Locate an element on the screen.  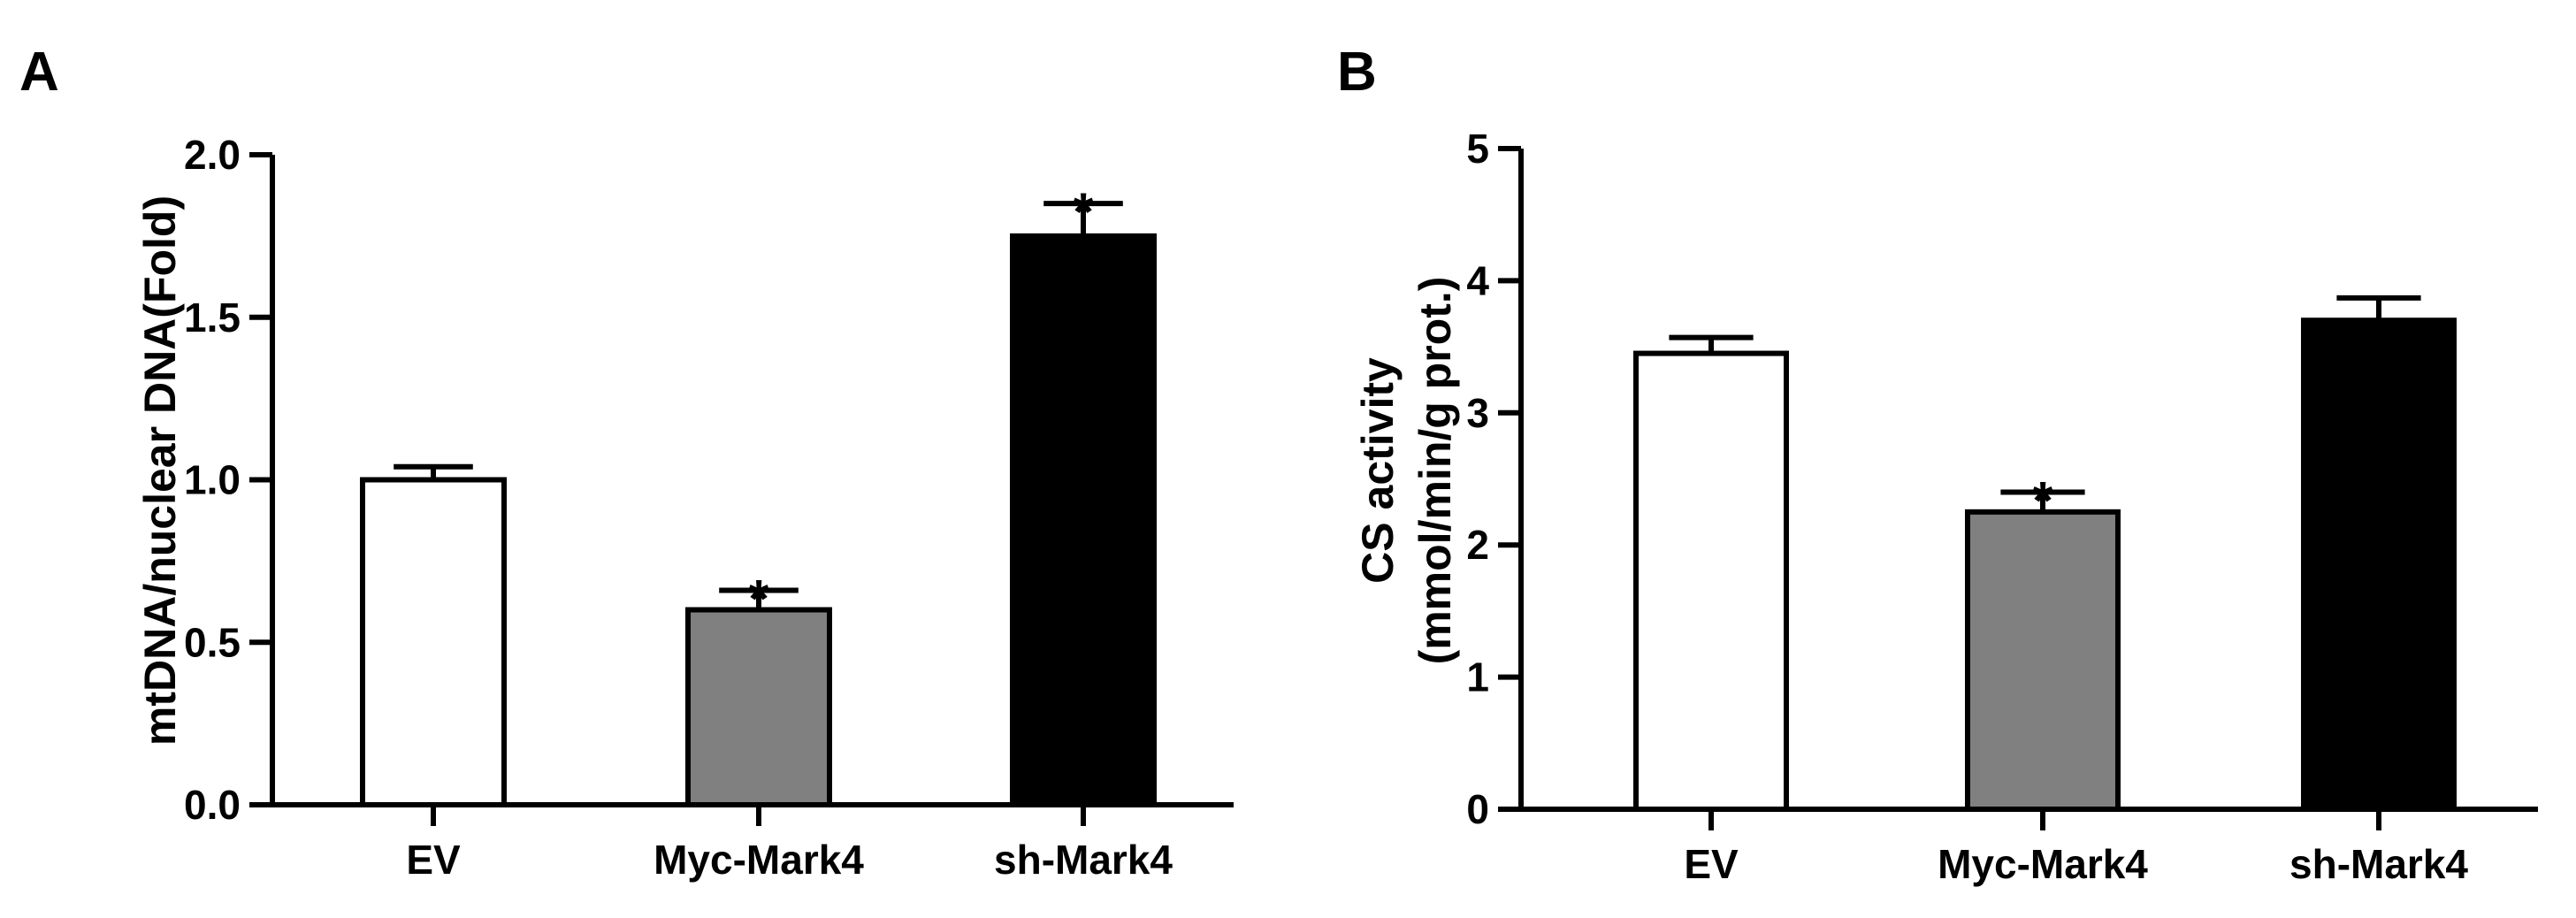
panel-a-y-tick-label: 0.0 is located at coordinates (212, 805).